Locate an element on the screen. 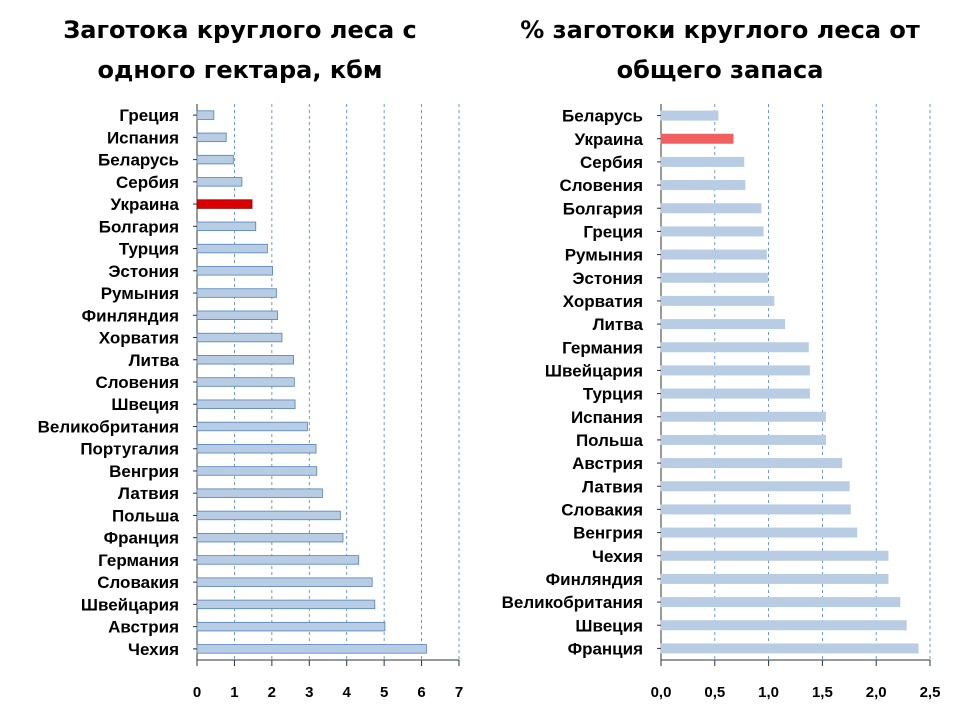 The height and width of the screenshot is (720, 960). left-category-label: Швеция is located at coordinates (145, 404).